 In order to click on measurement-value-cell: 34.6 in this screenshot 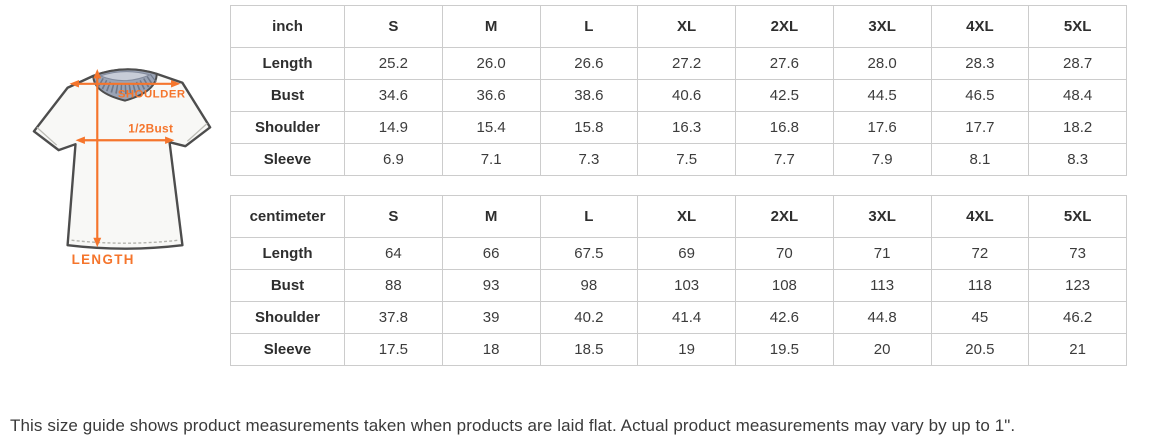, I will do `click(393, 95)`.